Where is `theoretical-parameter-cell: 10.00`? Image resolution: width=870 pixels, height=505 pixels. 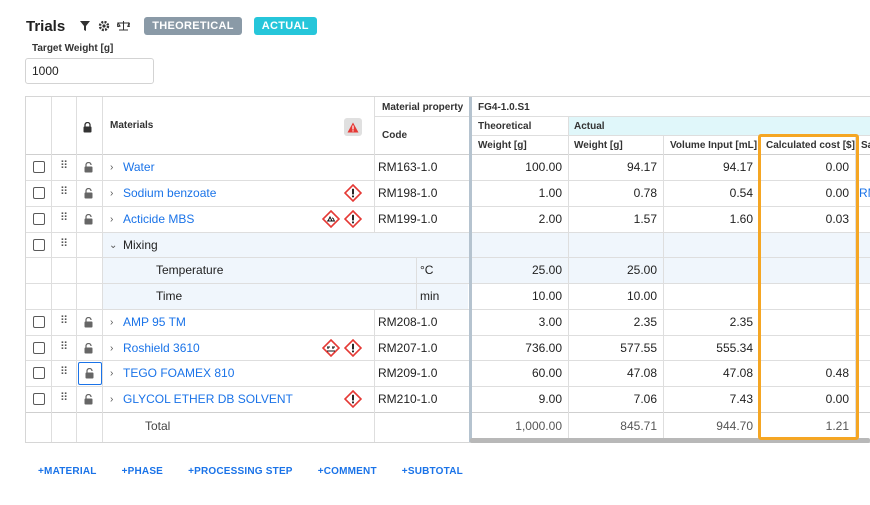 theoretical-parameter-cell: 10.00 is located at coordinates (546, 296).